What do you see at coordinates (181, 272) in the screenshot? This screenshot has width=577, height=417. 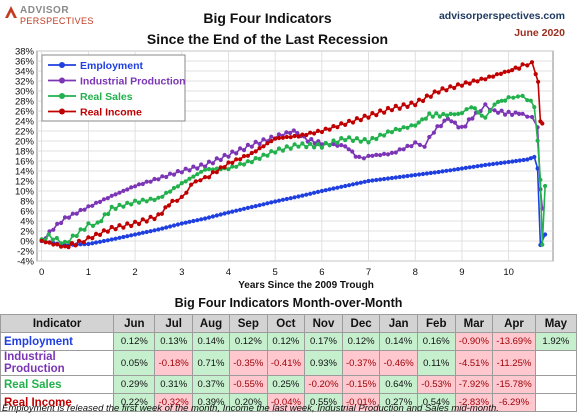 I see `x-tick-label: 3` at bounding box center [181, 272].